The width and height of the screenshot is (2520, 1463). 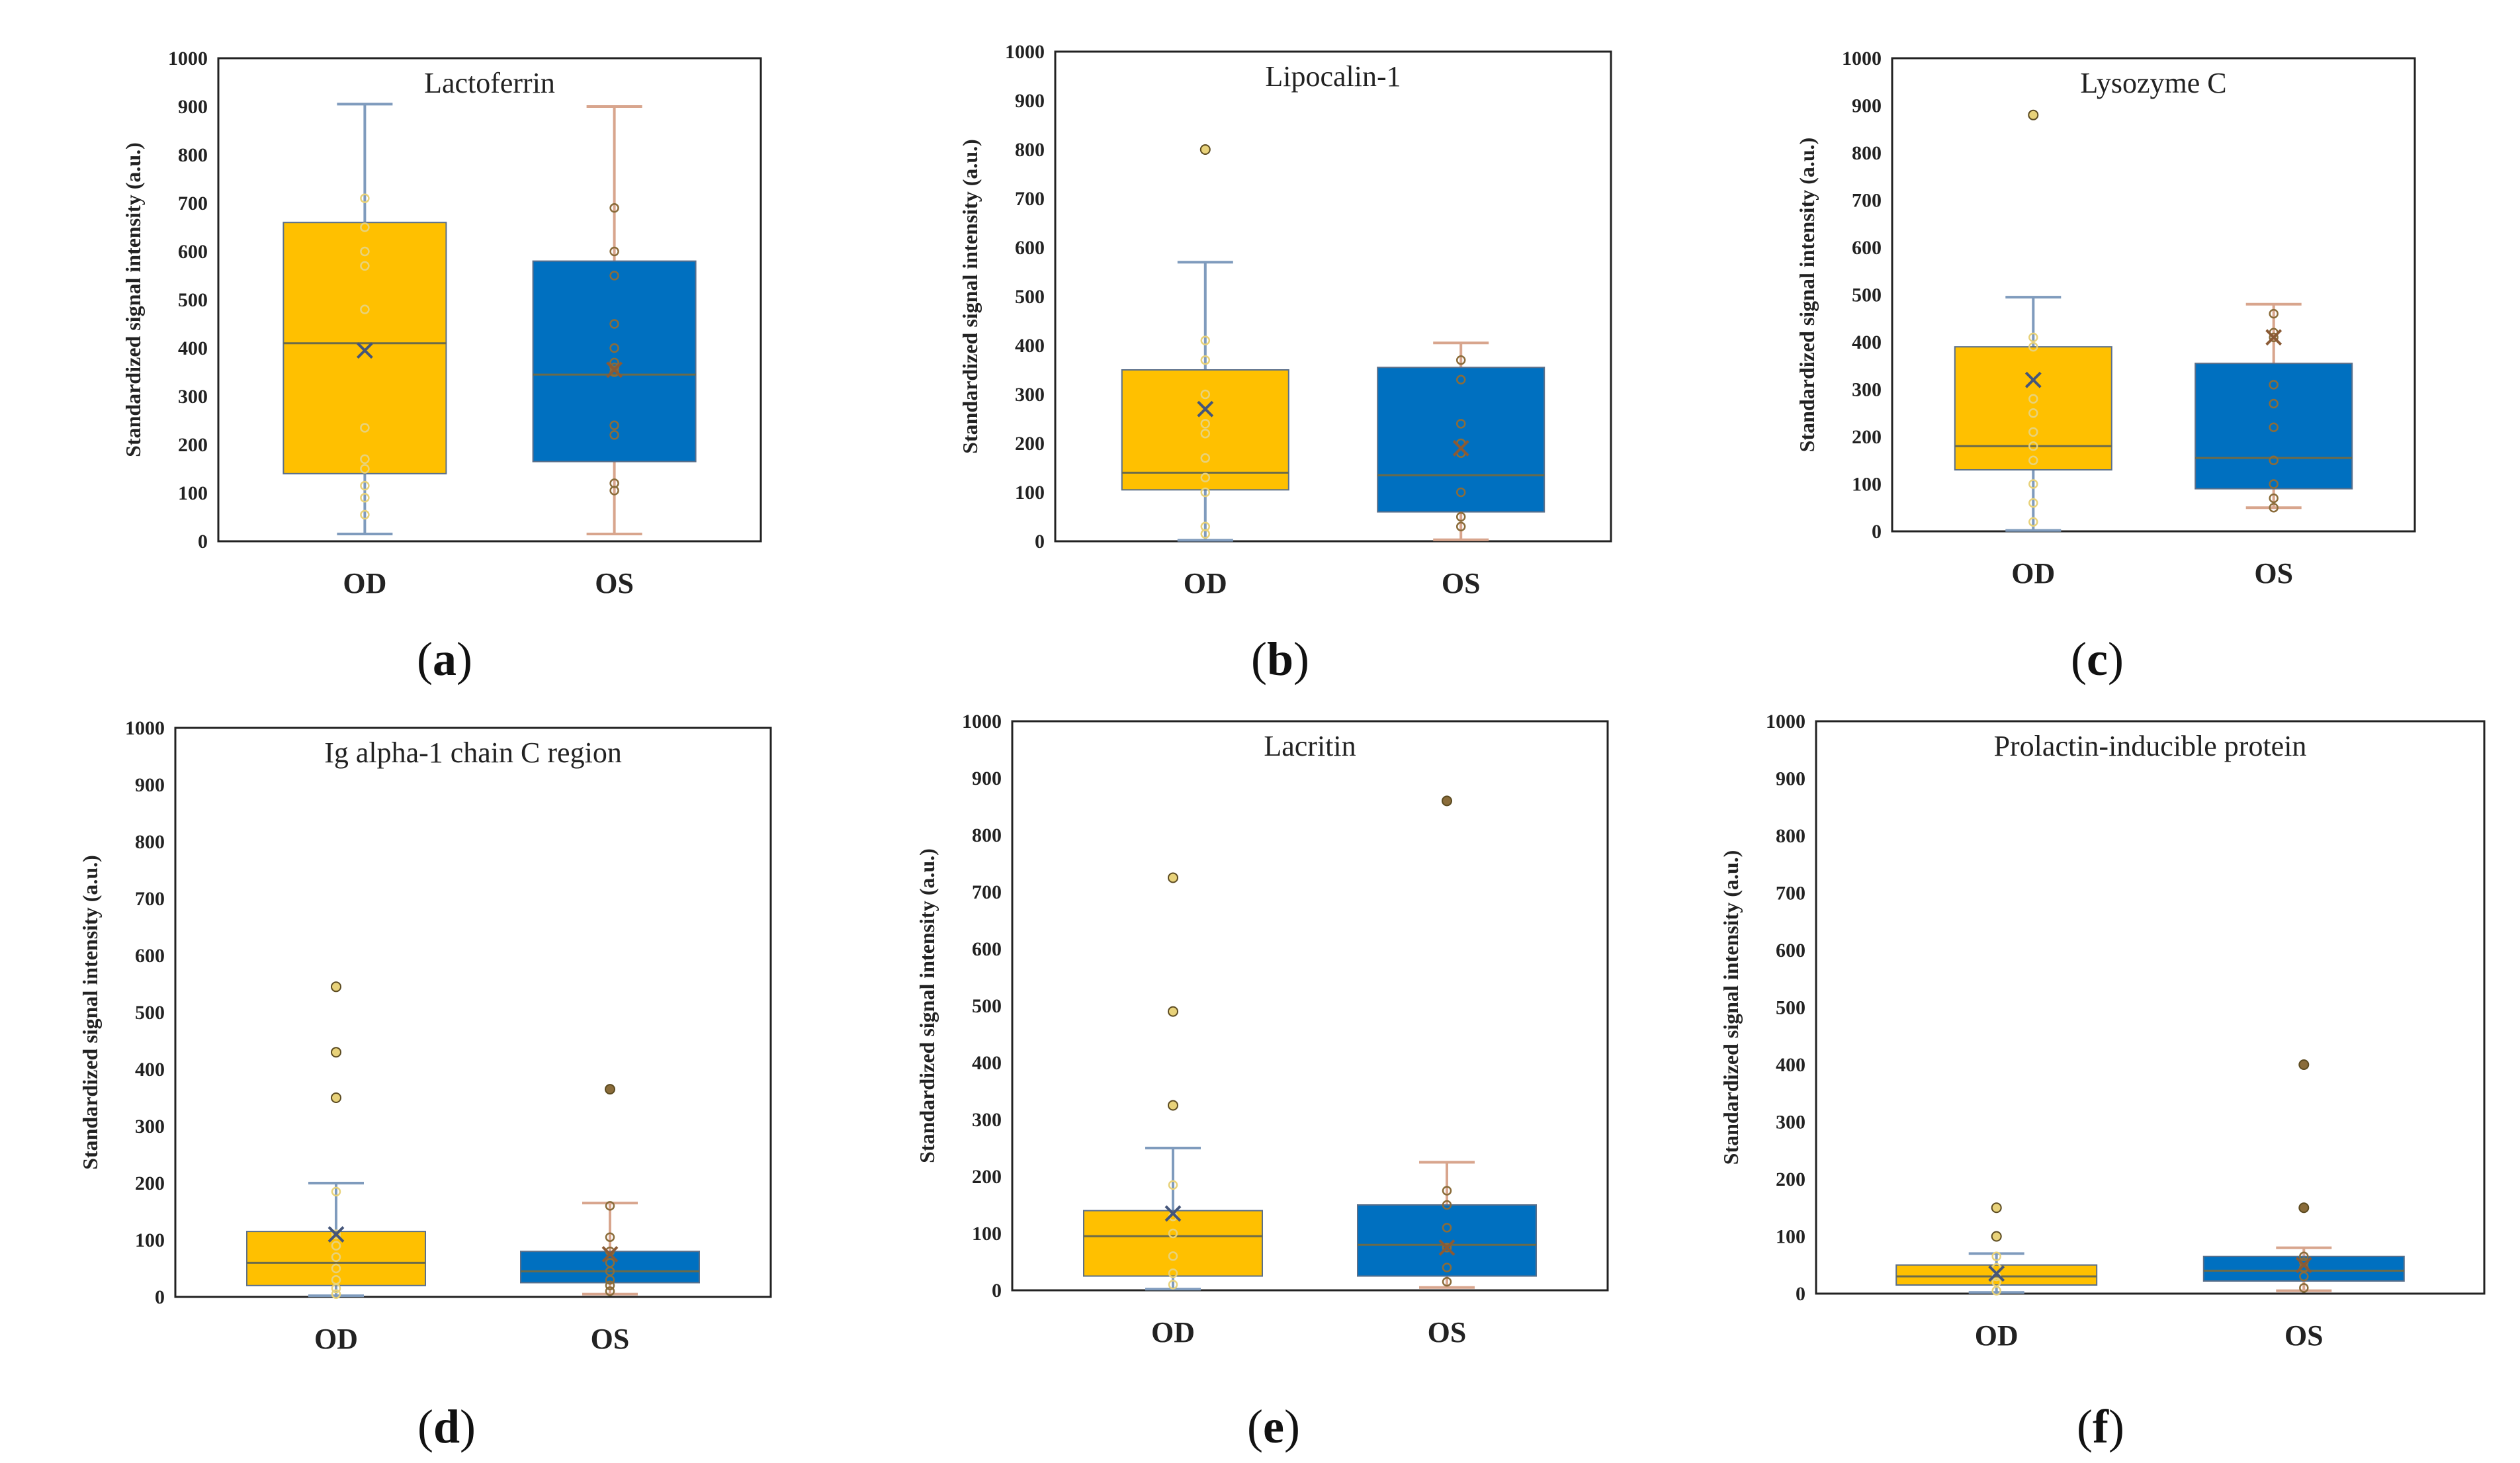 What do you see at coordinates (1273, 1426) in the screenshot?
I see `panel-label: (e)` at bounding box center [1273, 1426].